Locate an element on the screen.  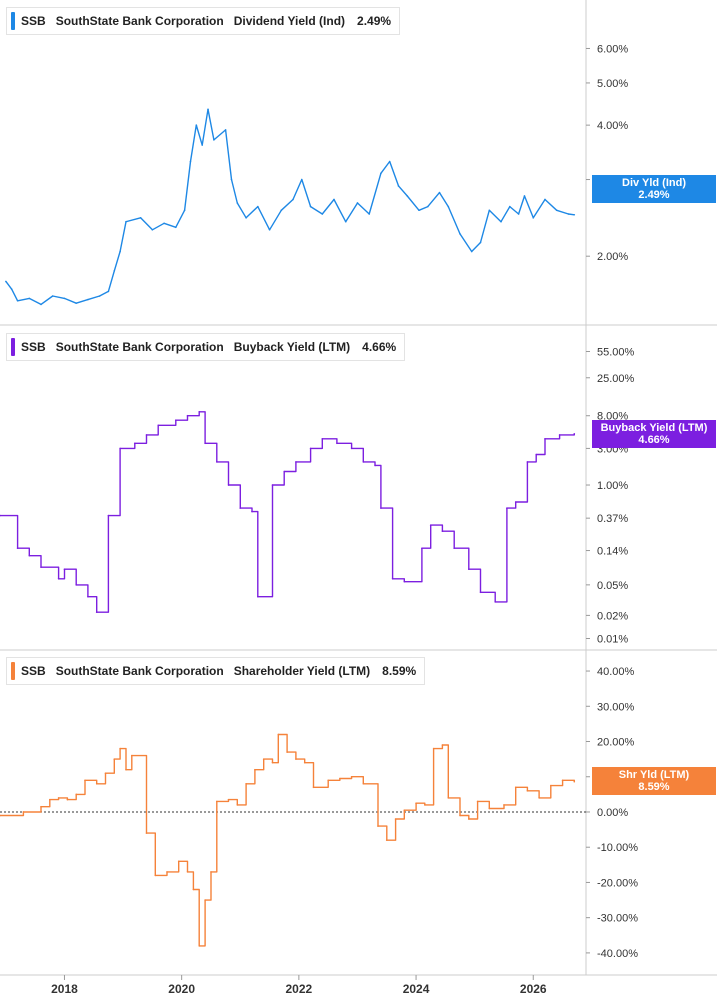
flag-label: Buyback Yield (LTM) is located at coordinates (654, 428).